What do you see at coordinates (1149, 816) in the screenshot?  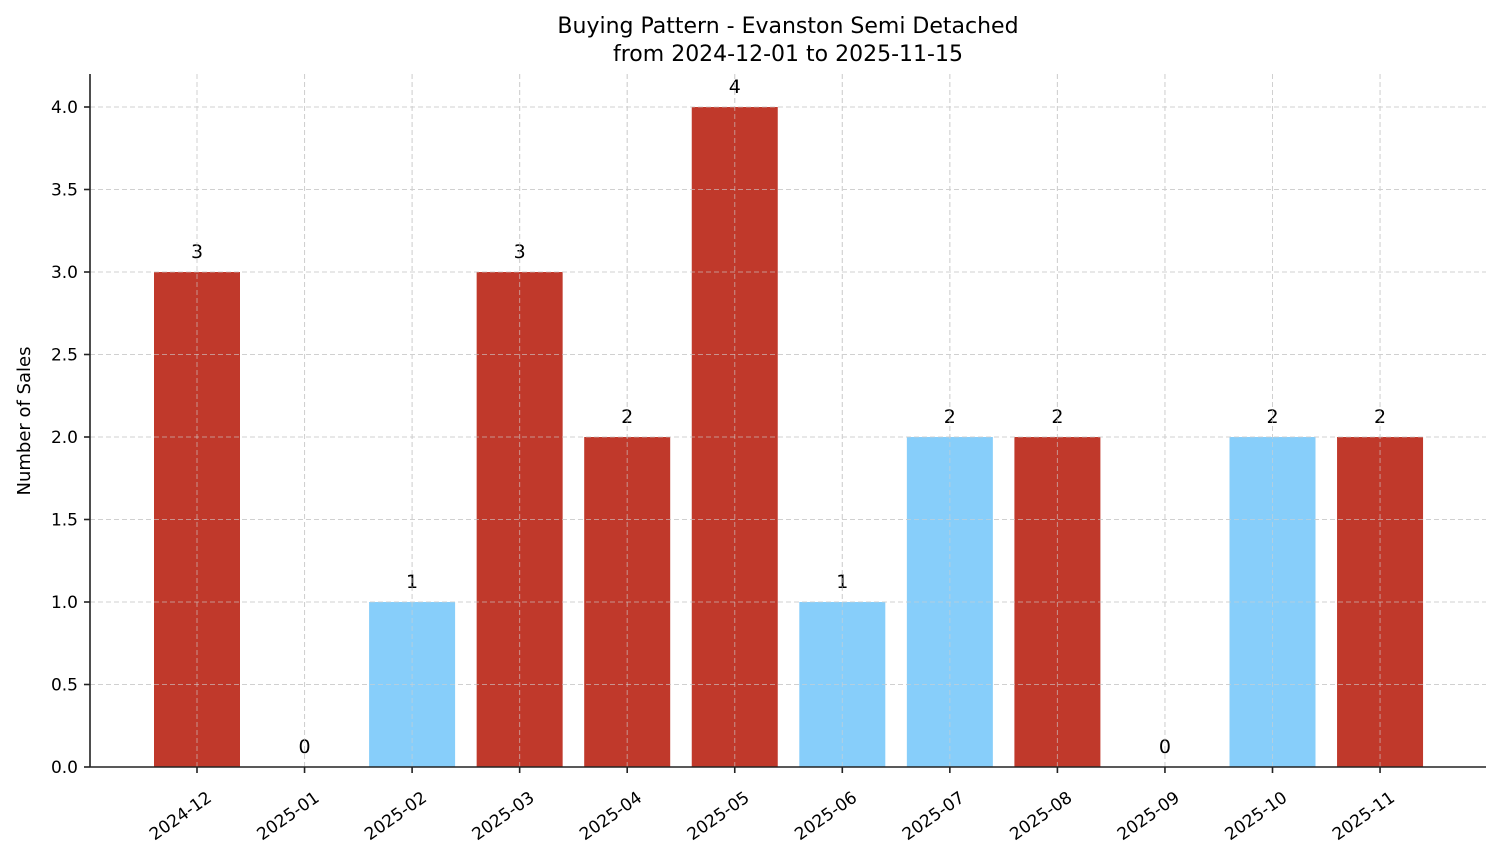 I see `x-tick-label: 2025-09` at bounding box center [1149, 816].